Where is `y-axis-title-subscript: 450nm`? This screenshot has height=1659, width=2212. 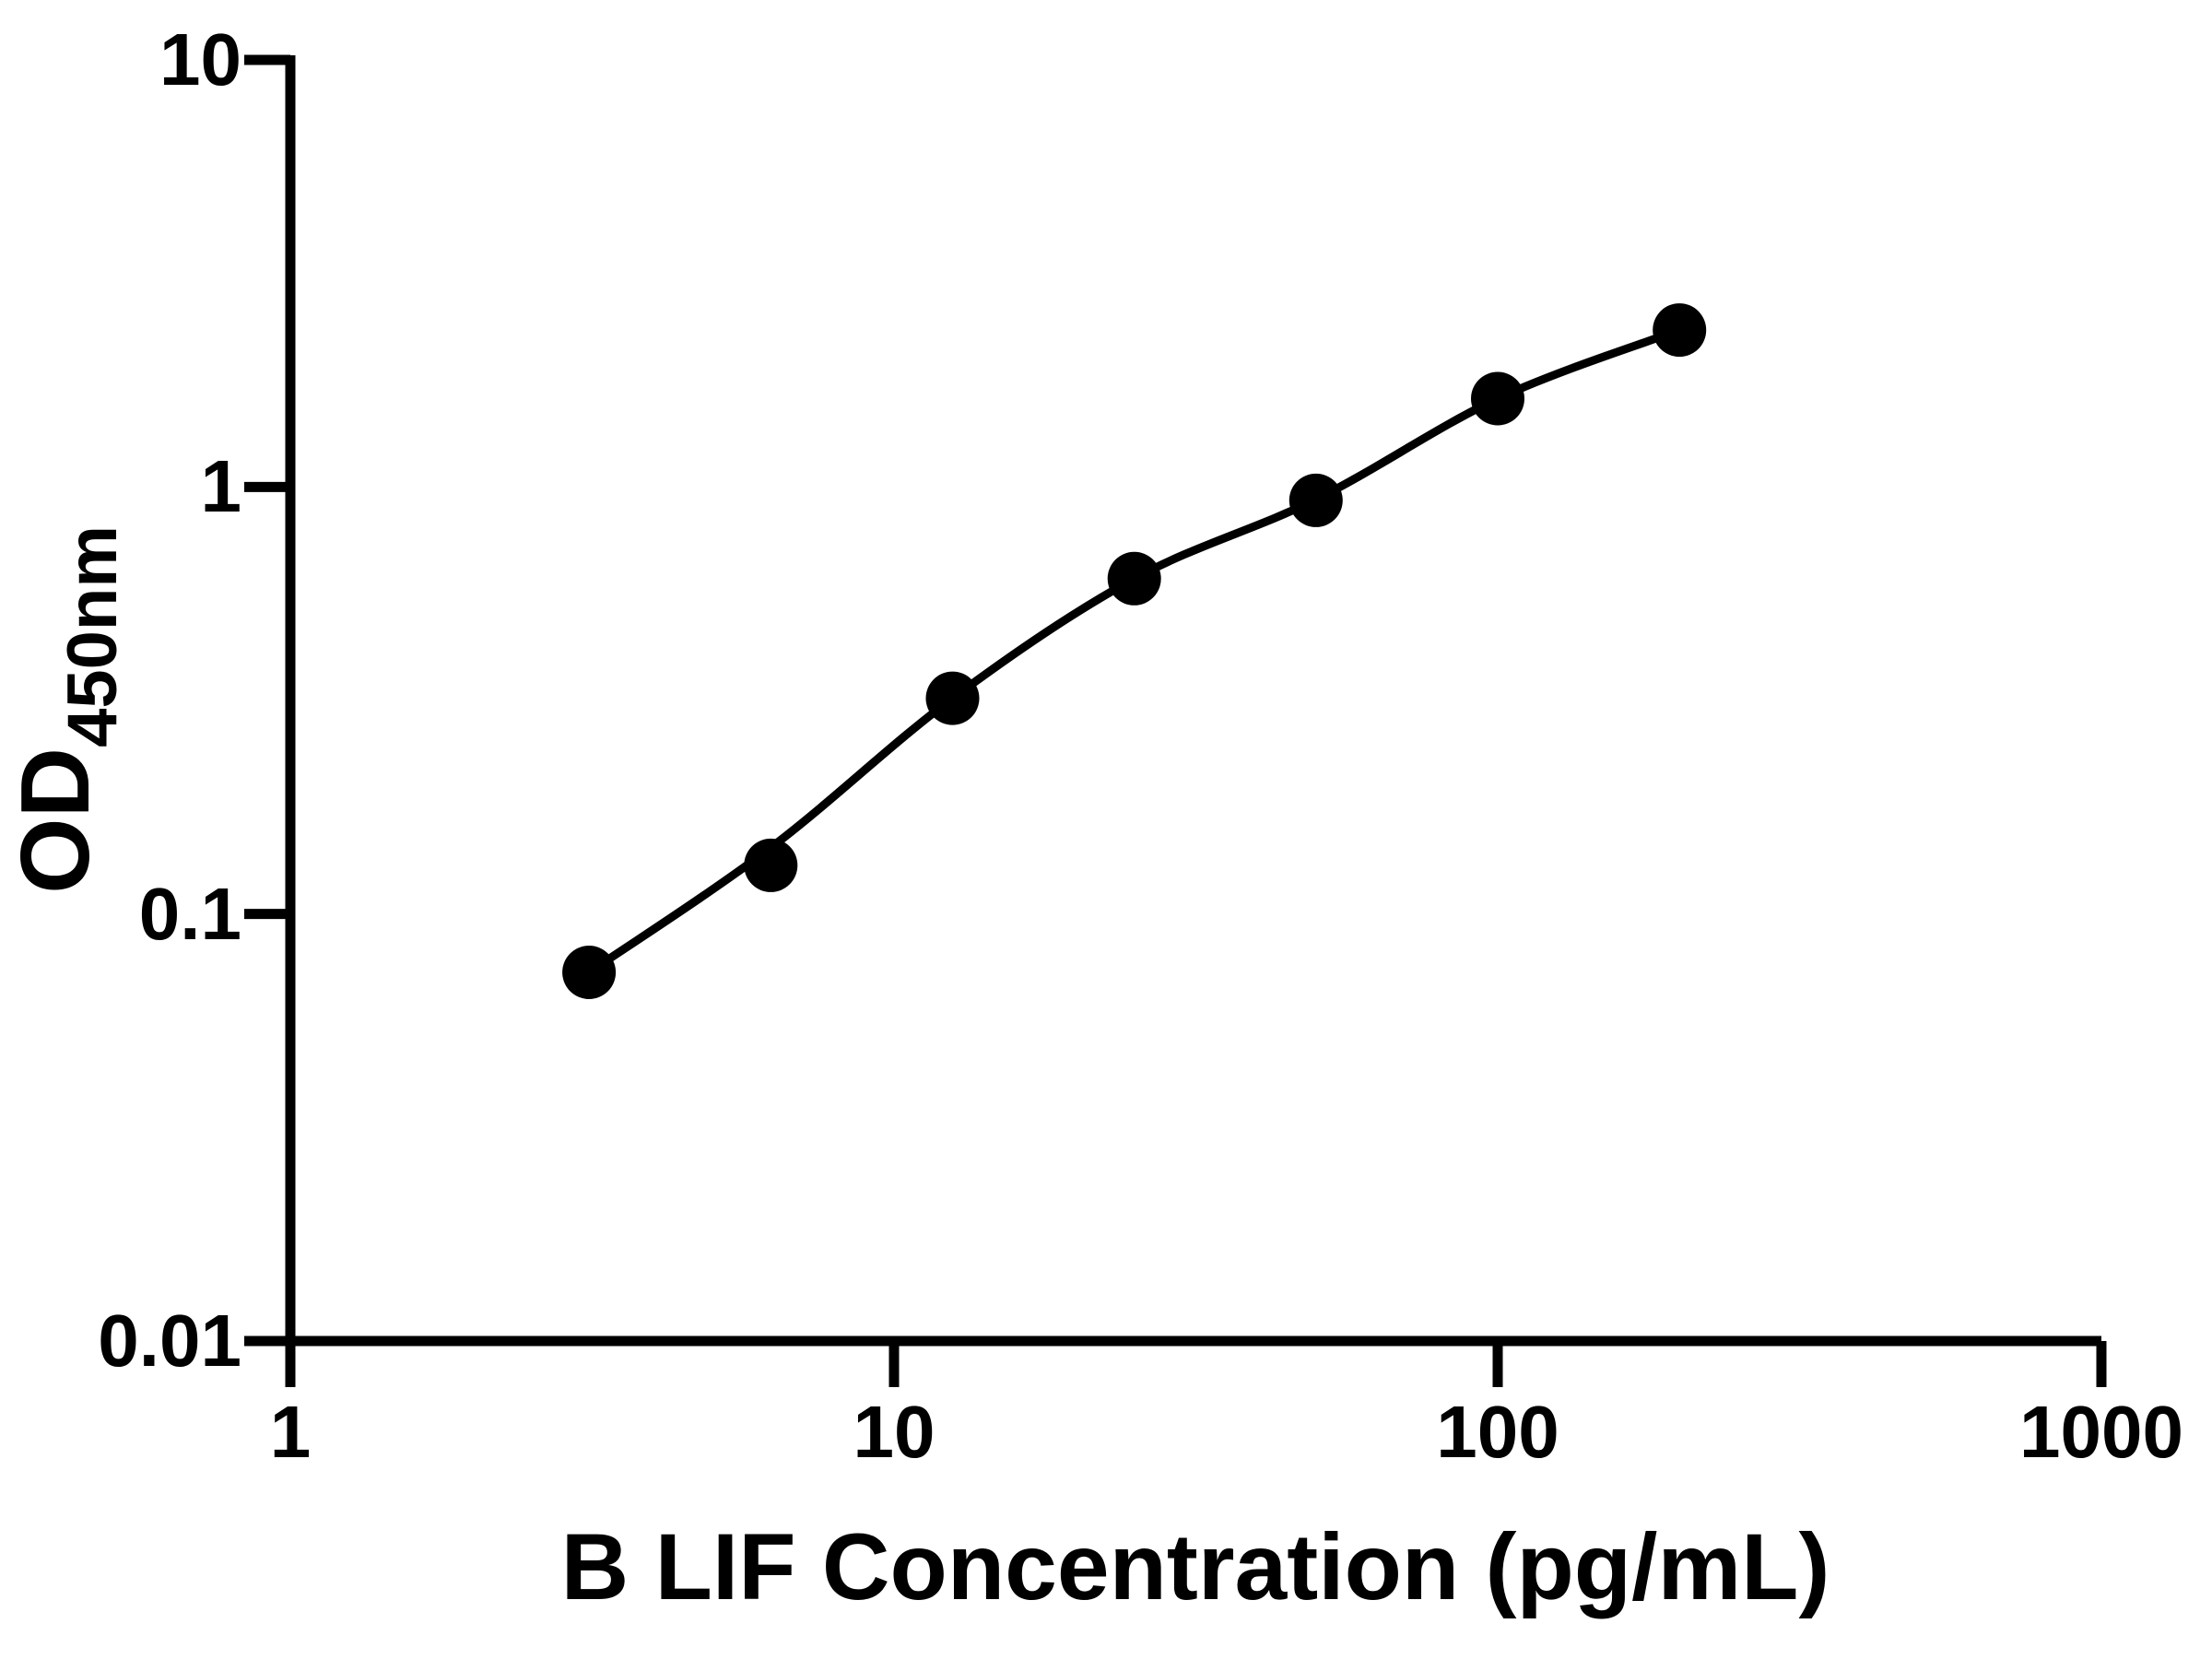 y-axis-title-subscript: 450nm is located at coordinates (92, 636).